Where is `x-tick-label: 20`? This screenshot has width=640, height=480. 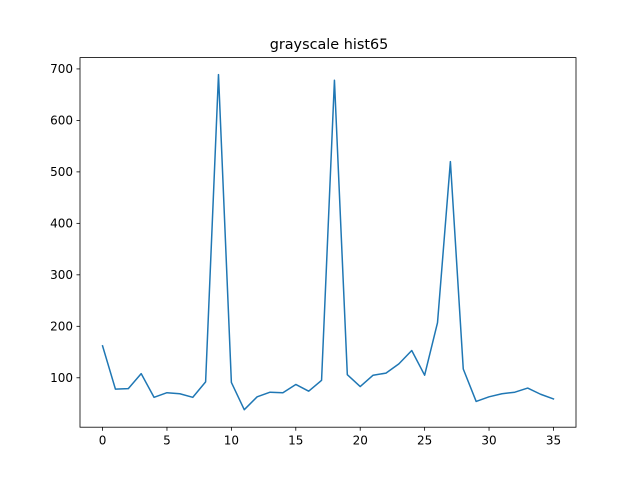 x-tick-label: 20 is located at coordinates (360, 441).